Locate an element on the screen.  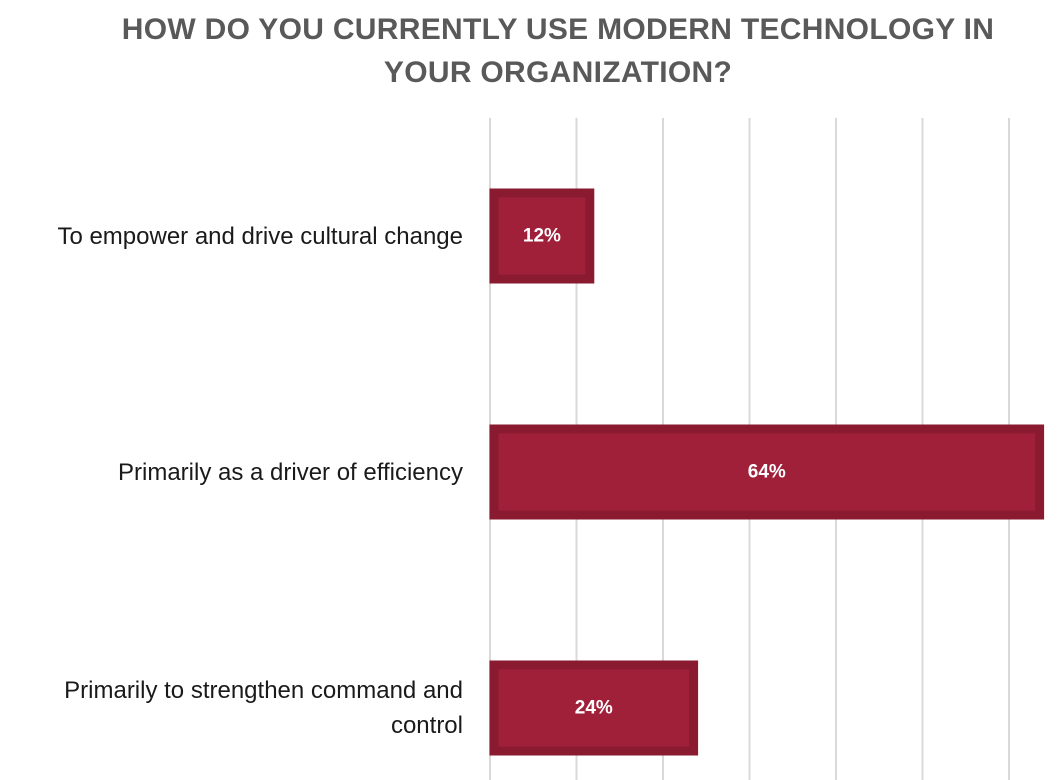
category-label-line: Primarily as a driver of efficiency is located at coordinates (290, 472).